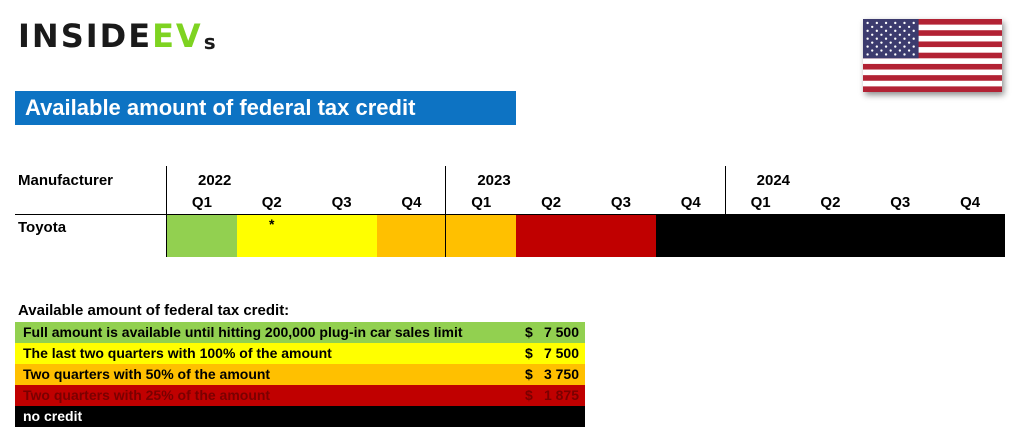  Describe the element at coordinates (66, 180) in the screenshot. I see `column-header-manufacturer: Manufacturer` at that location.